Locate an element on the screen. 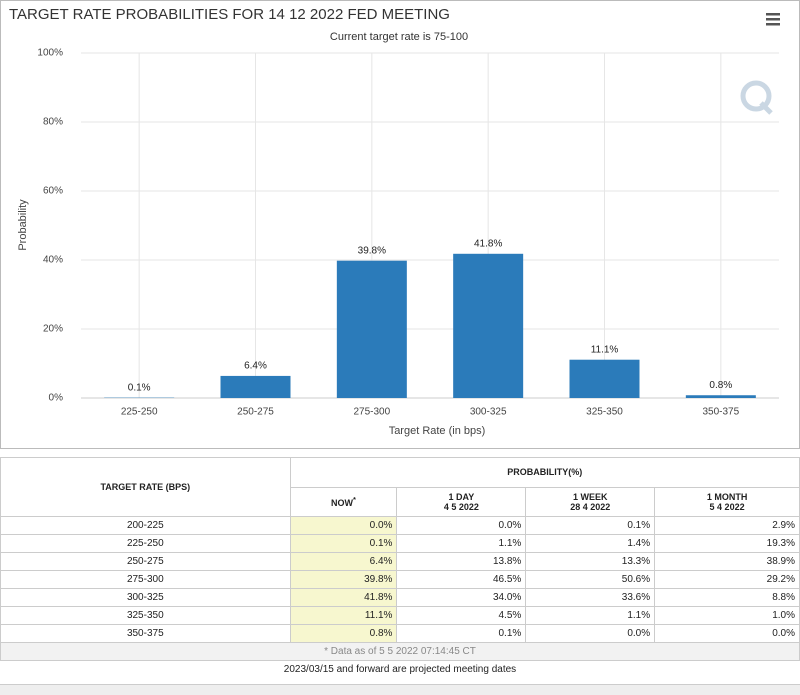 The height and width of the screenshot is (695, 800). logo-q-tail is located at coordinates (766, 108).